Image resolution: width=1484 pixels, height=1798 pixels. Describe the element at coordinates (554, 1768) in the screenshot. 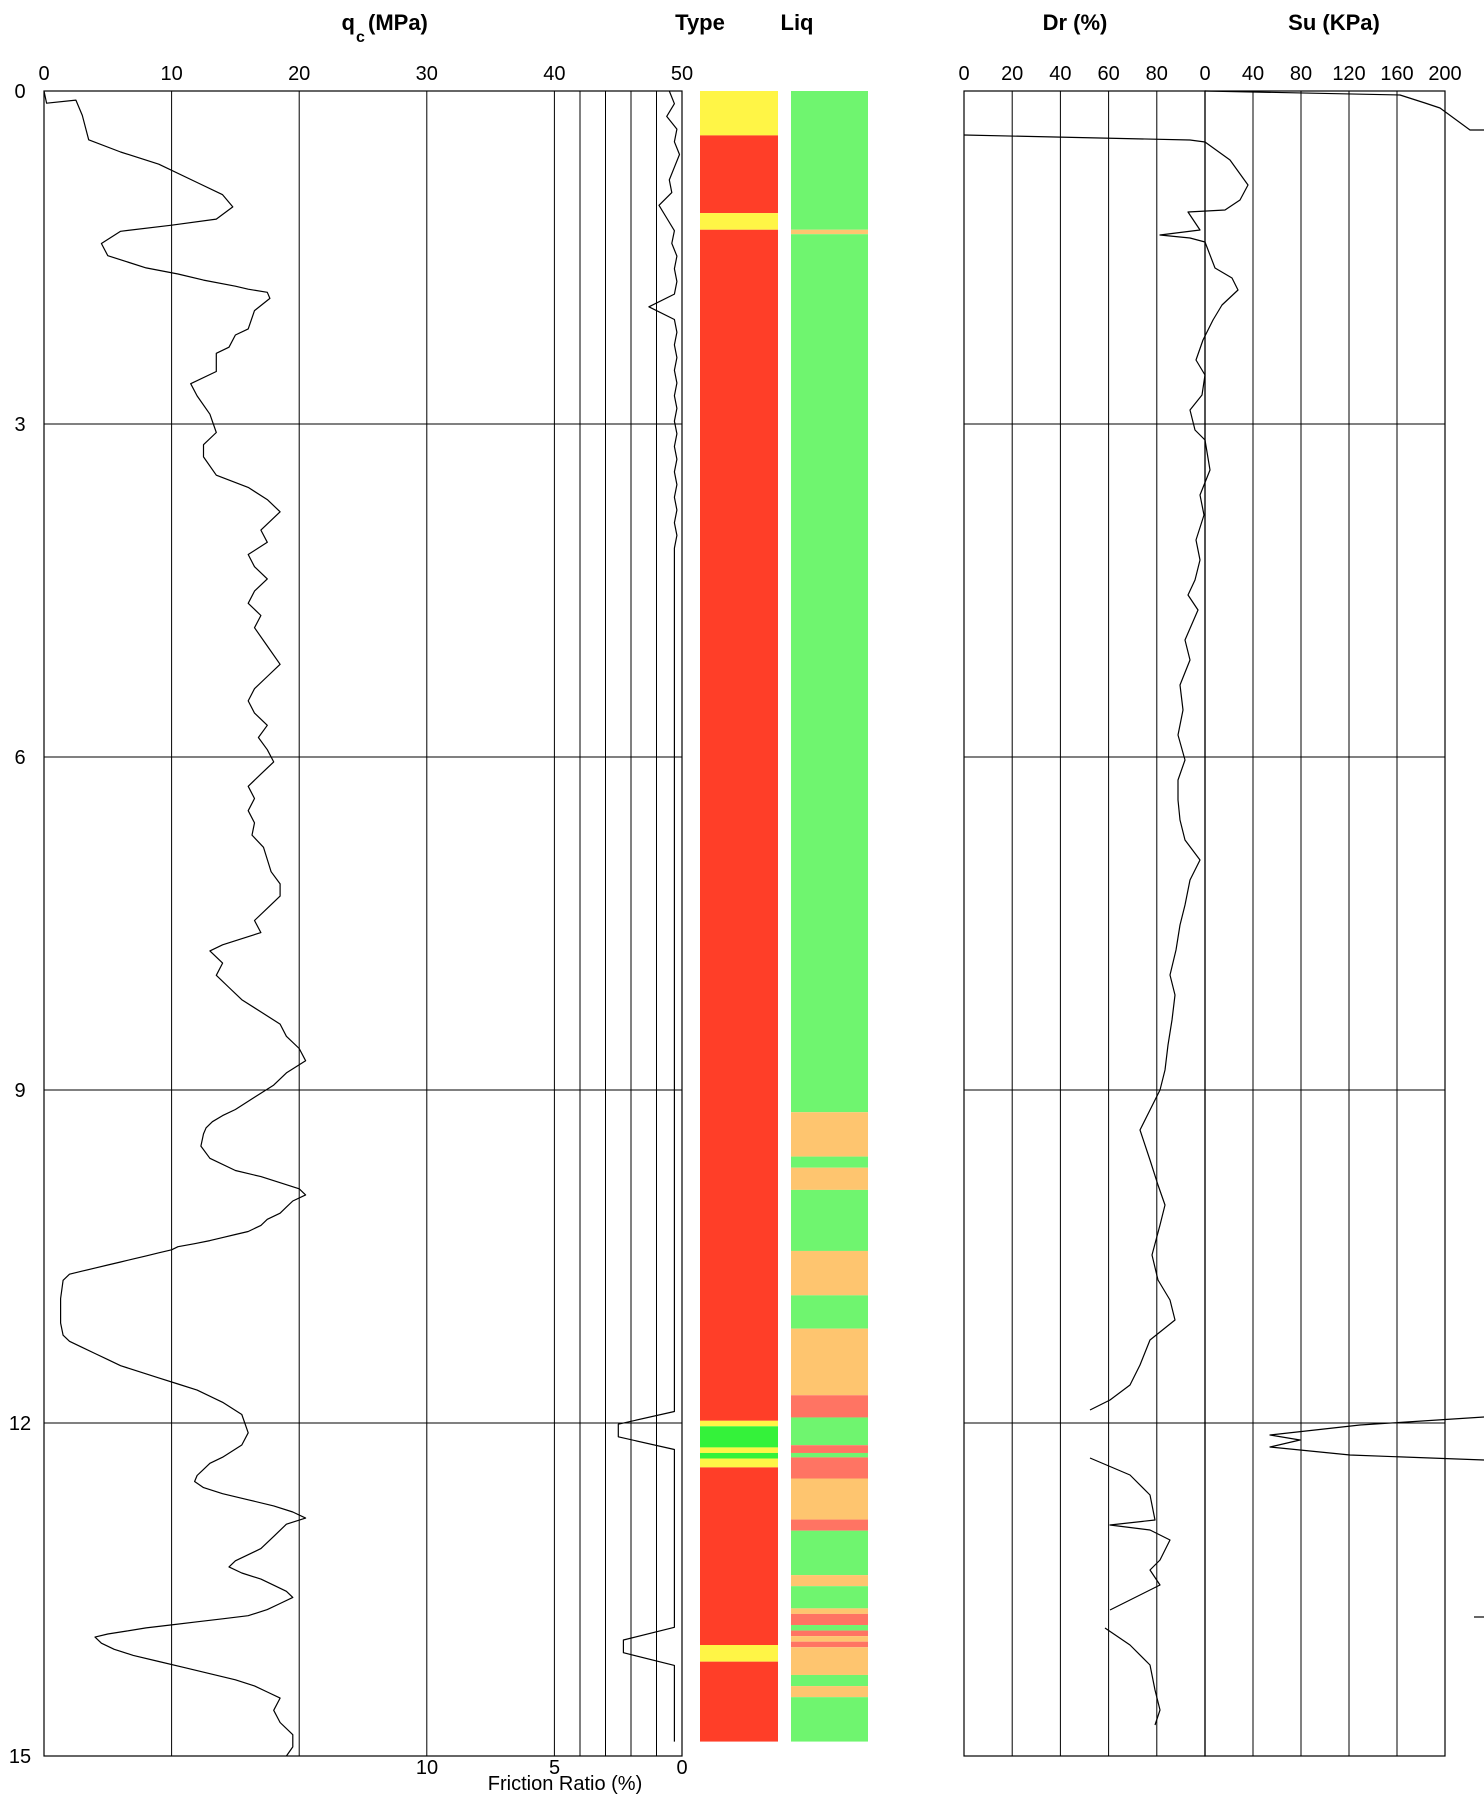

I see `friction-tick-label: 5` at that location.